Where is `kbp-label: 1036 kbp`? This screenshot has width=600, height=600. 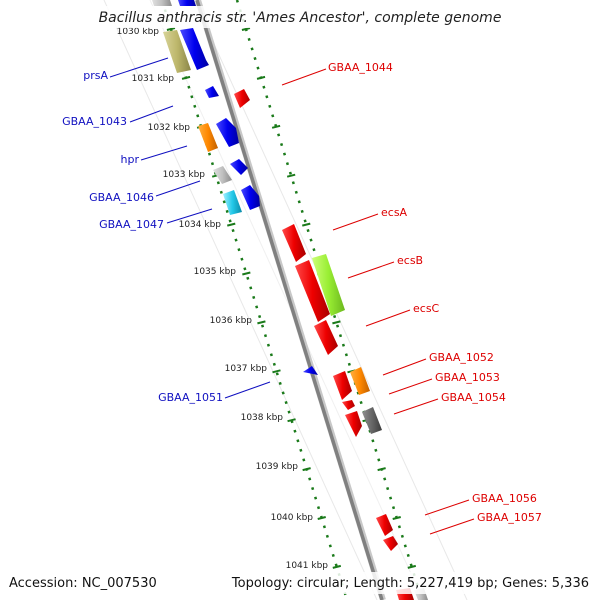
kbp-label: 1036 kbp is located at coordinates (231, 321).